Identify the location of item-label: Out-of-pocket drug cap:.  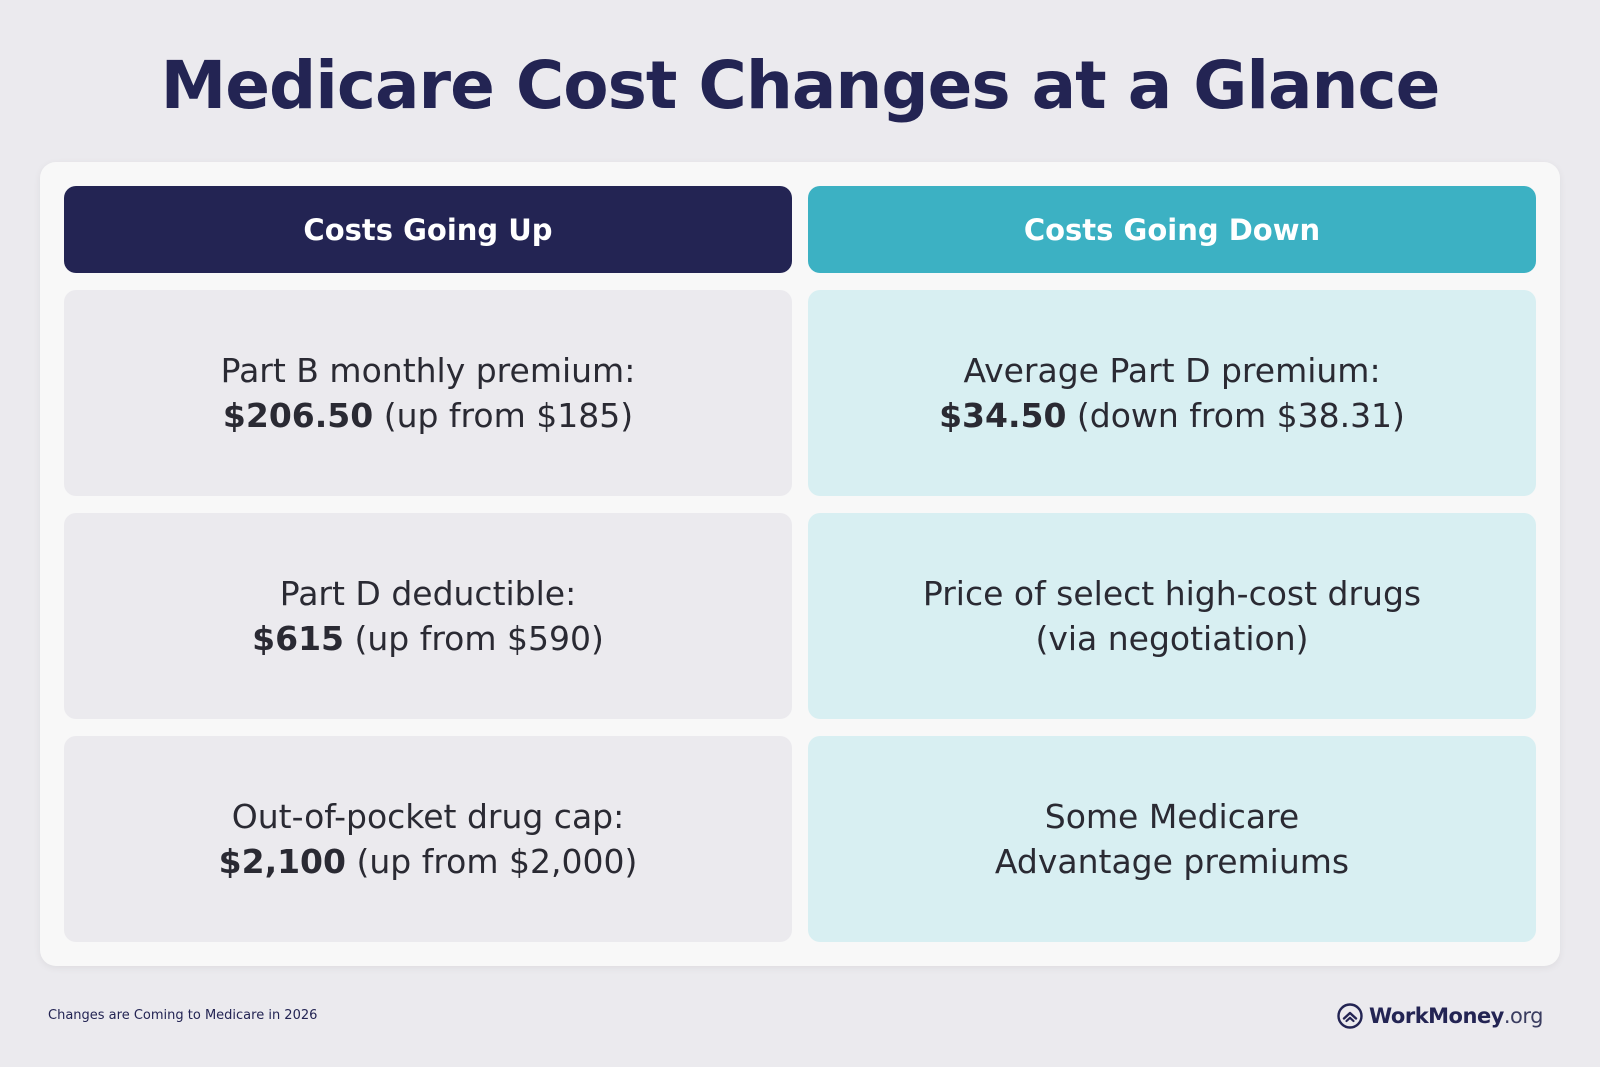
(428, 816).